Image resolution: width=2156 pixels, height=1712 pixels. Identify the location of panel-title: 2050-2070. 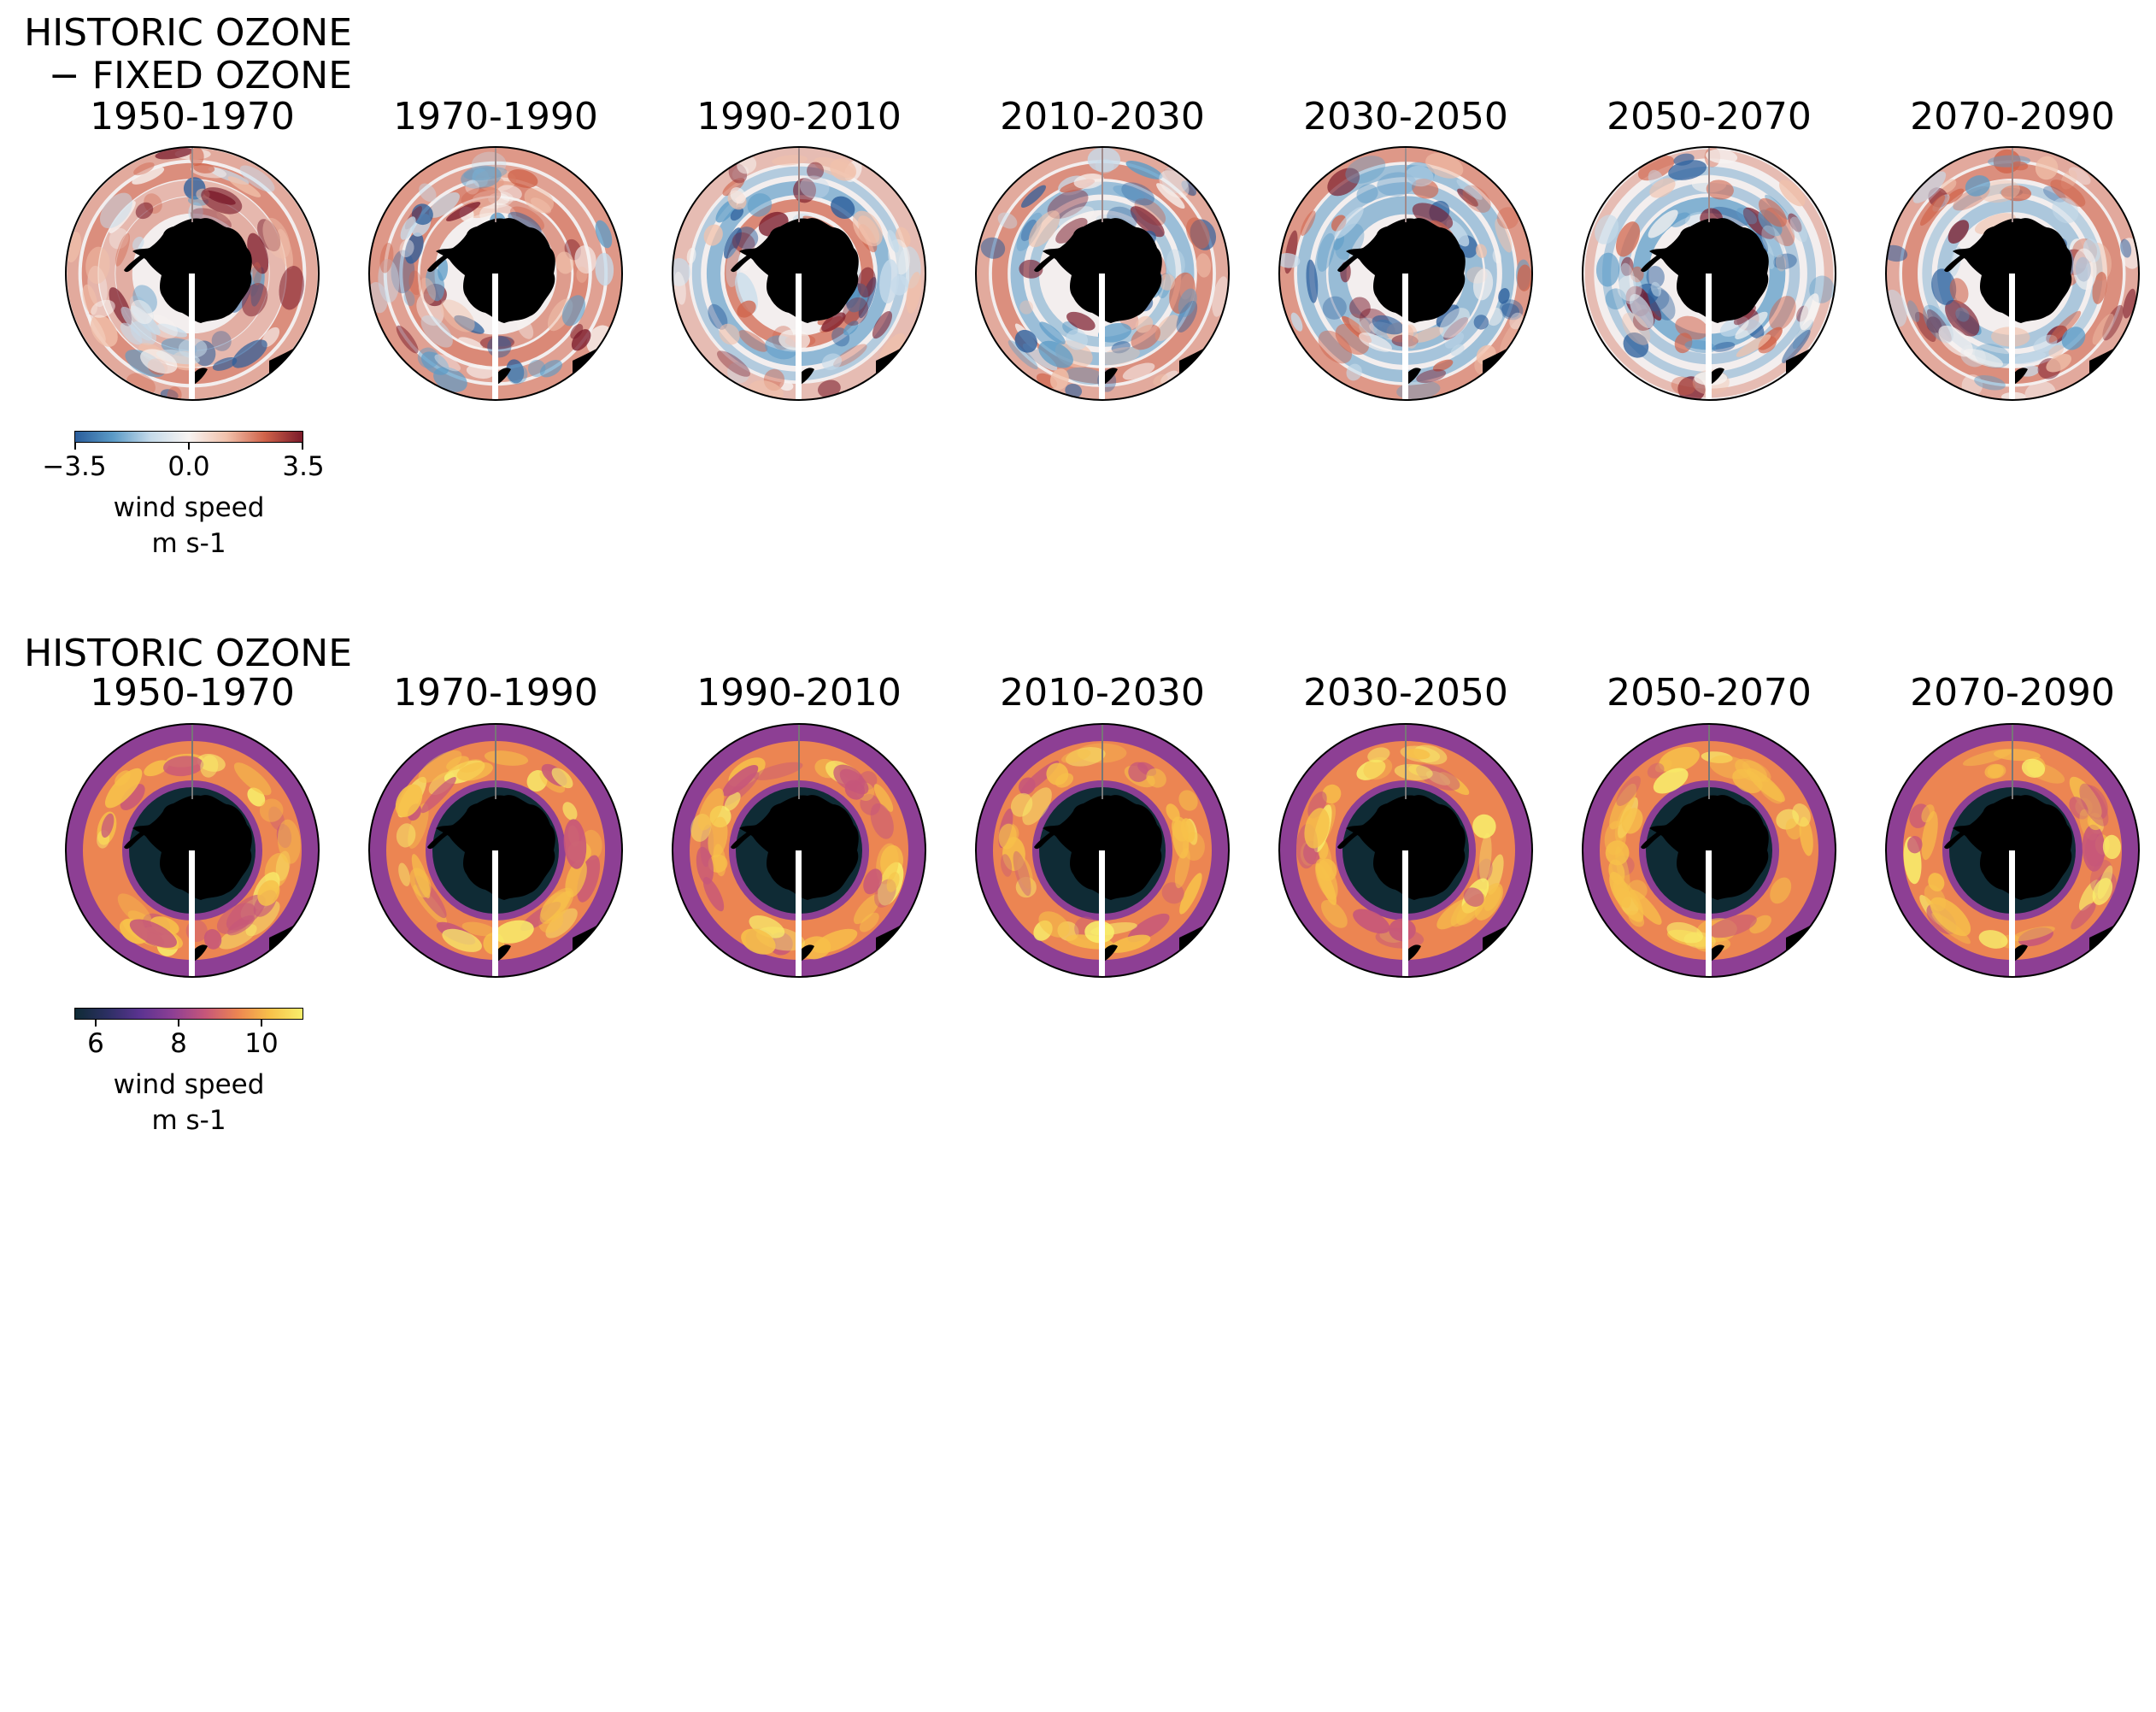
(1709, 693).